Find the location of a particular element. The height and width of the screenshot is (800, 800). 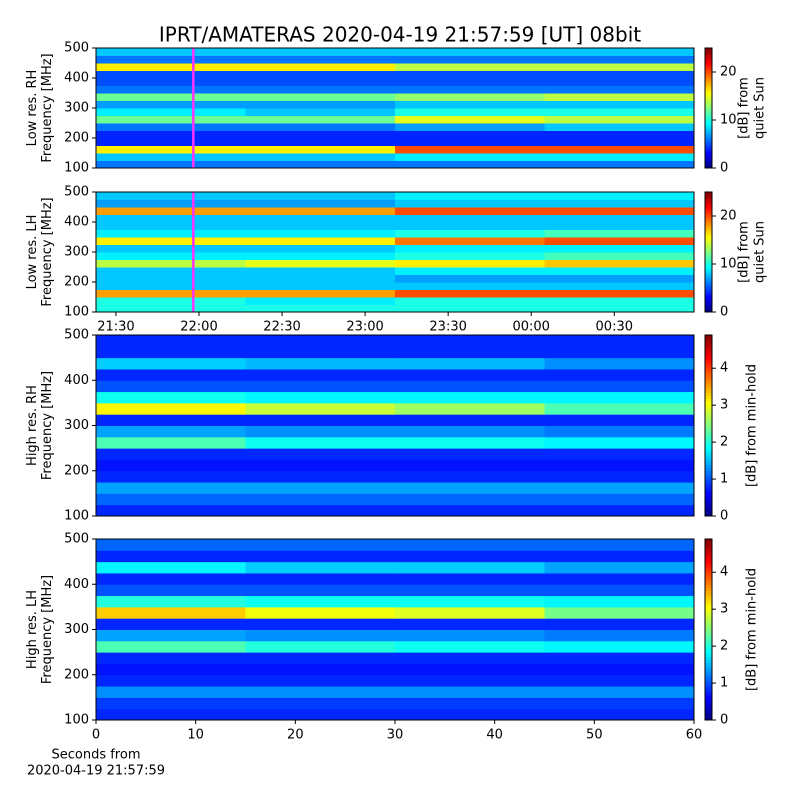

x-axis-label: 2020-04-19 21:57:59 is located at coordinates (96, 771).